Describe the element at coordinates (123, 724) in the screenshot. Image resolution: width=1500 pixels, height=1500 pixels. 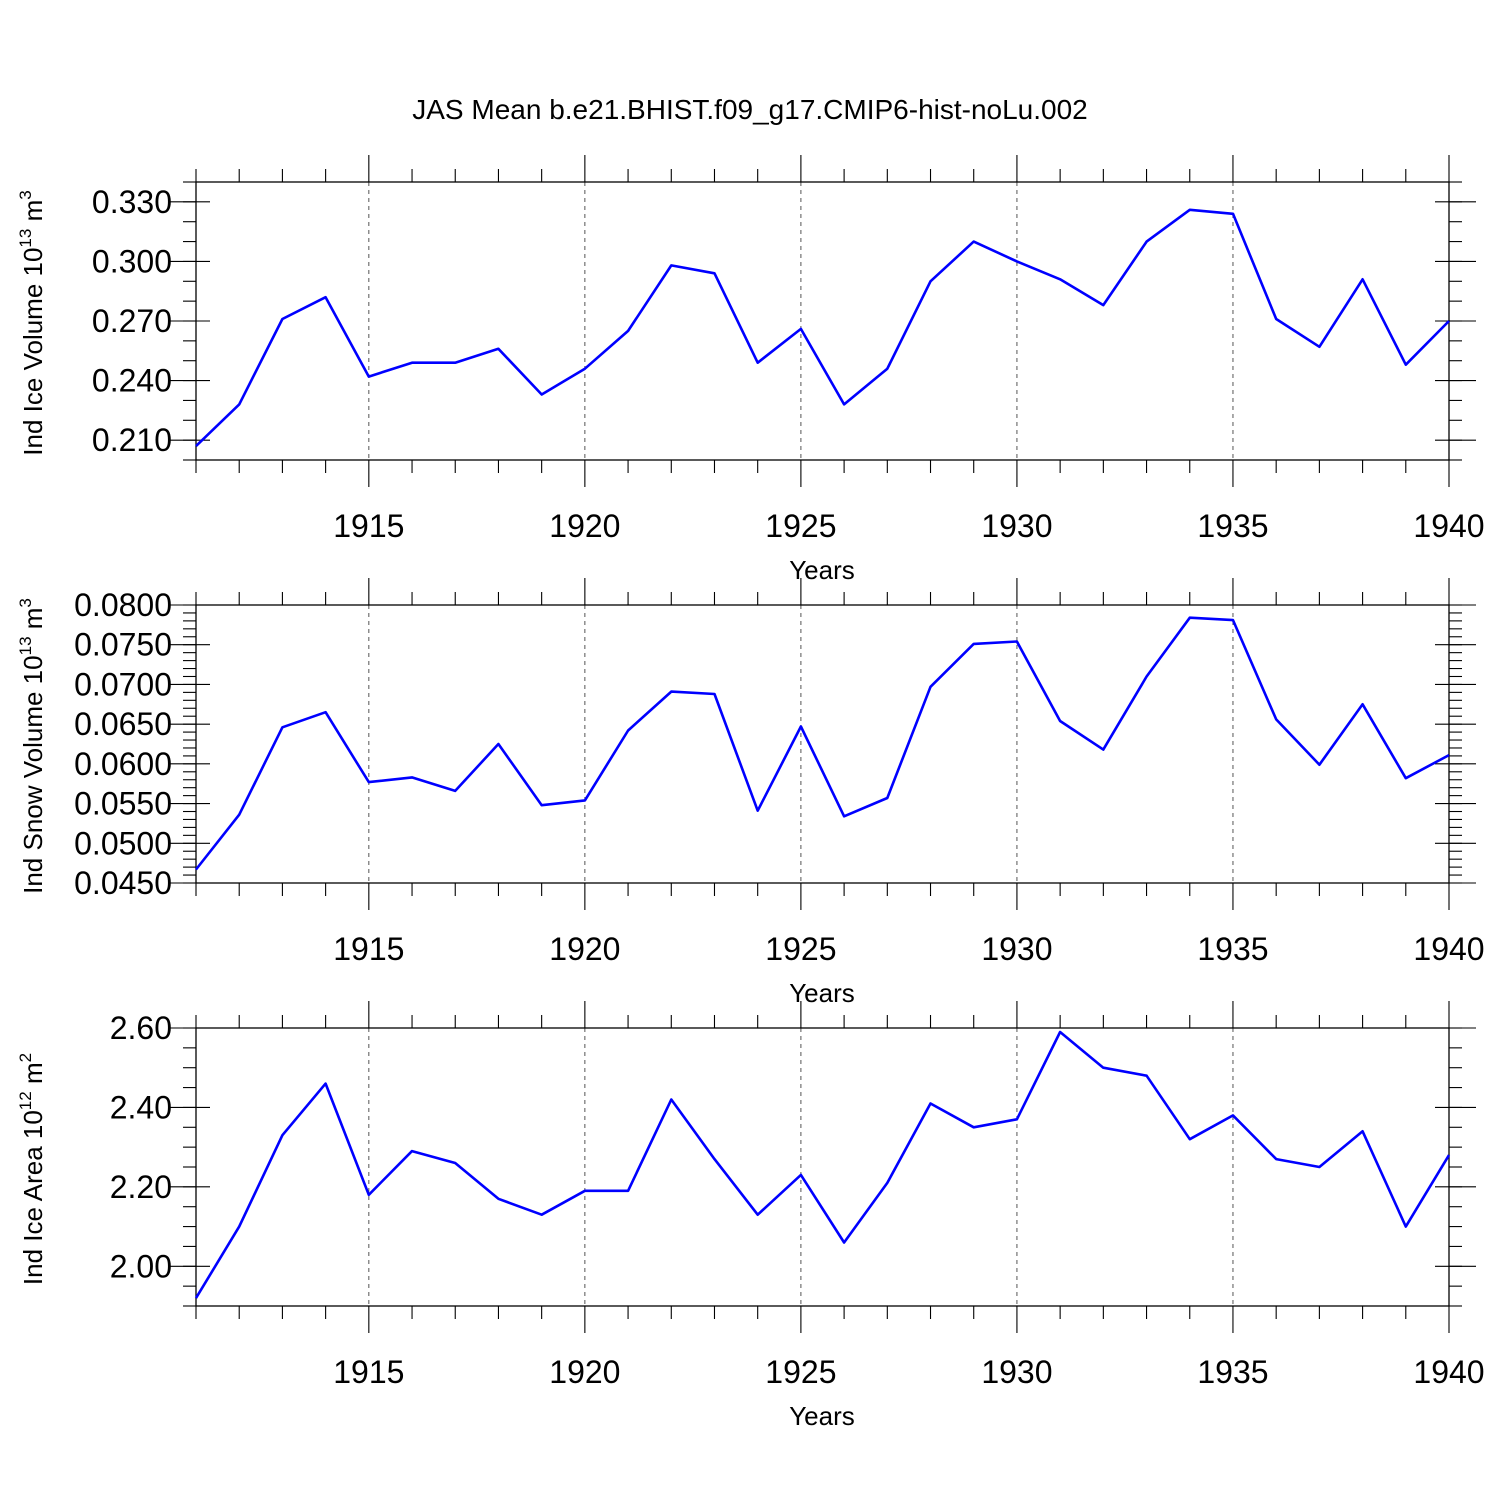
I see `y-tick-label: 0.0650` at that location.